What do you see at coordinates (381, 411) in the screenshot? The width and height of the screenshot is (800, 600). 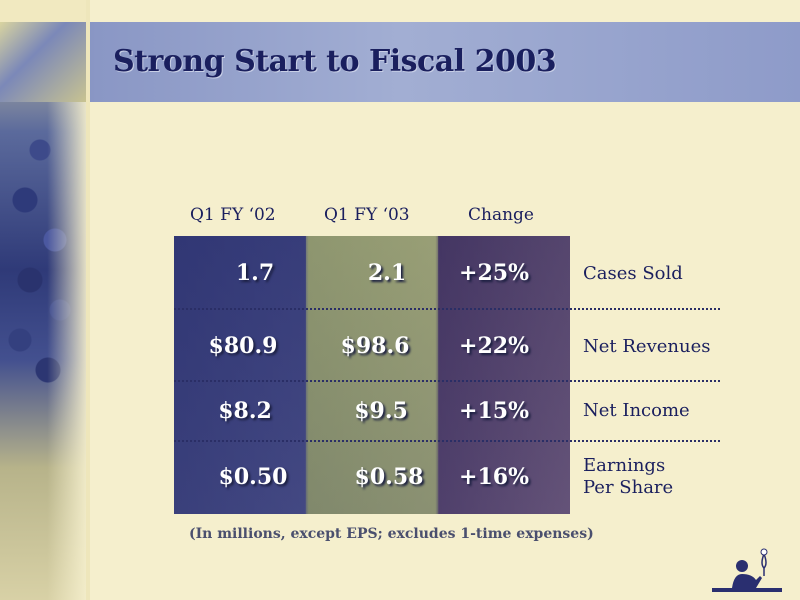 I see `cell-income-fy03: $9.5` at bounding box center [381, 411].